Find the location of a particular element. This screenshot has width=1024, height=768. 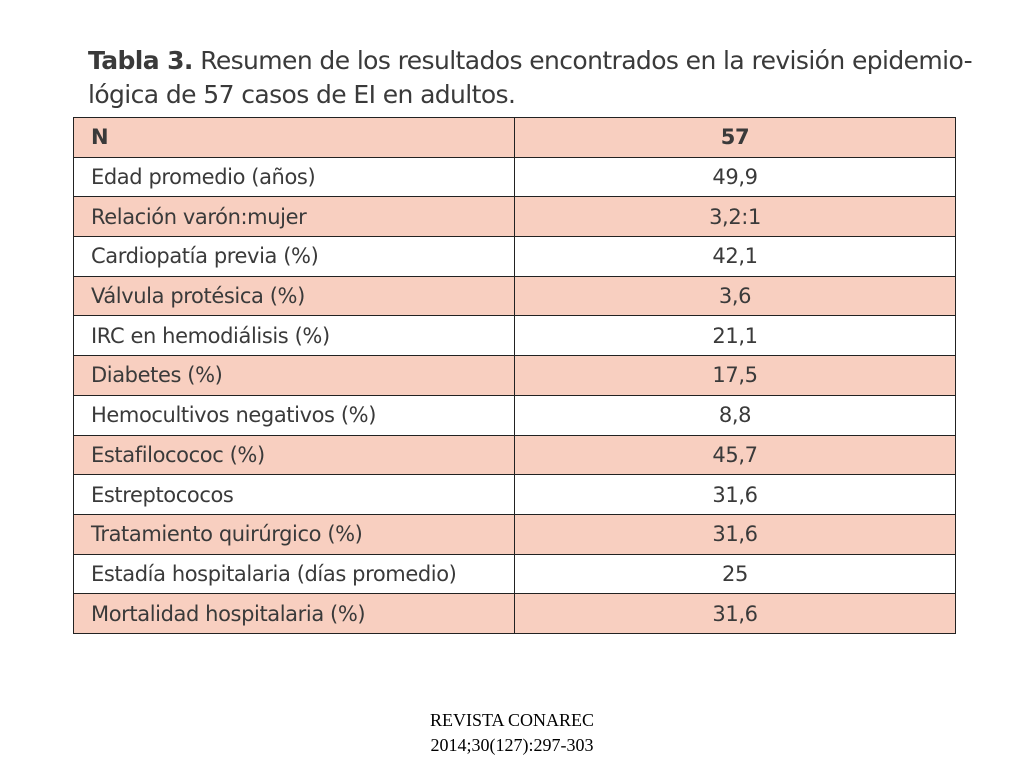

table-row: Estadía hospitalaria (días promedio) 25 is located at coordinates (514, 574).